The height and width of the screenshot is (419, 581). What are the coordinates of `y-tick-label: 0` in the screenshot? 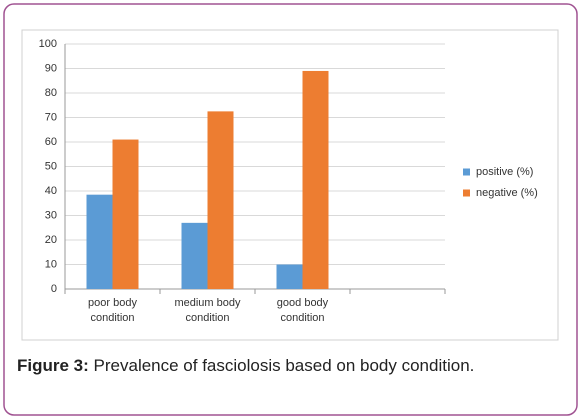 It's located at (54, 289).